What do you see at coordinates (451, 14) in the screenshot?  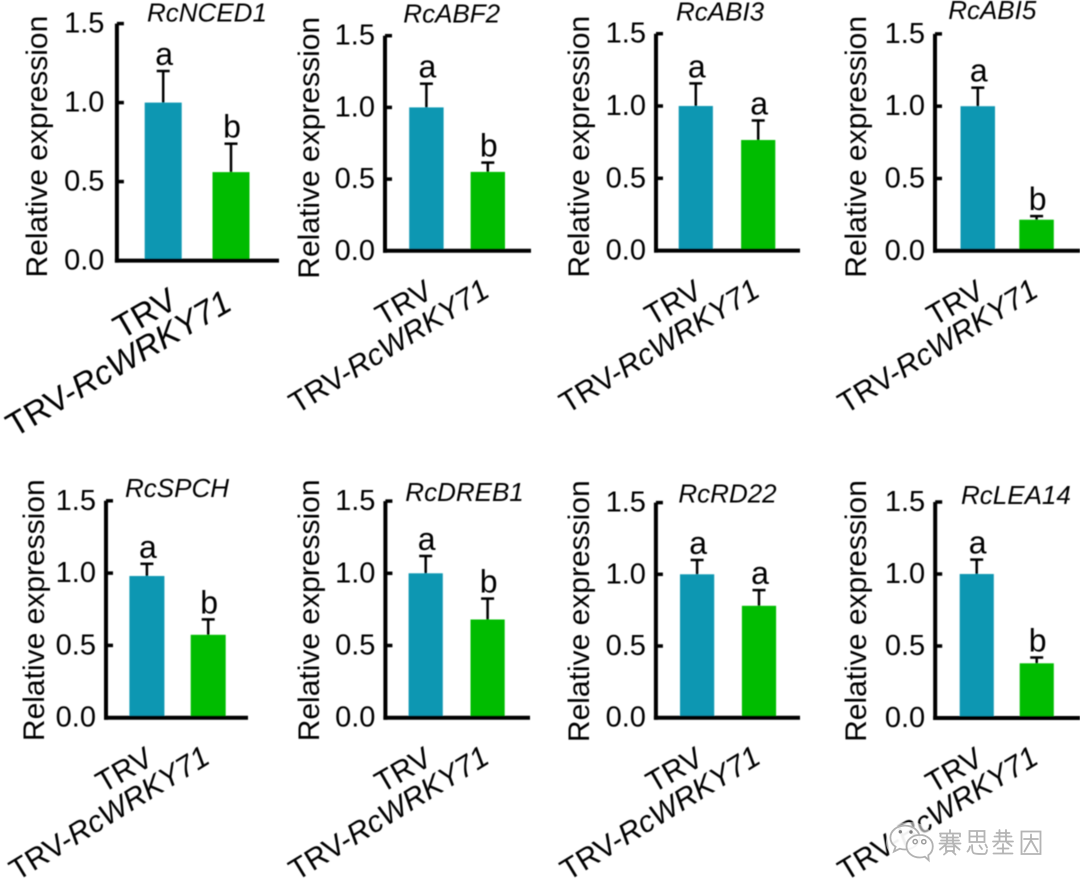 I see `svg-text: RcABF2` at bounding box center [451, 14].